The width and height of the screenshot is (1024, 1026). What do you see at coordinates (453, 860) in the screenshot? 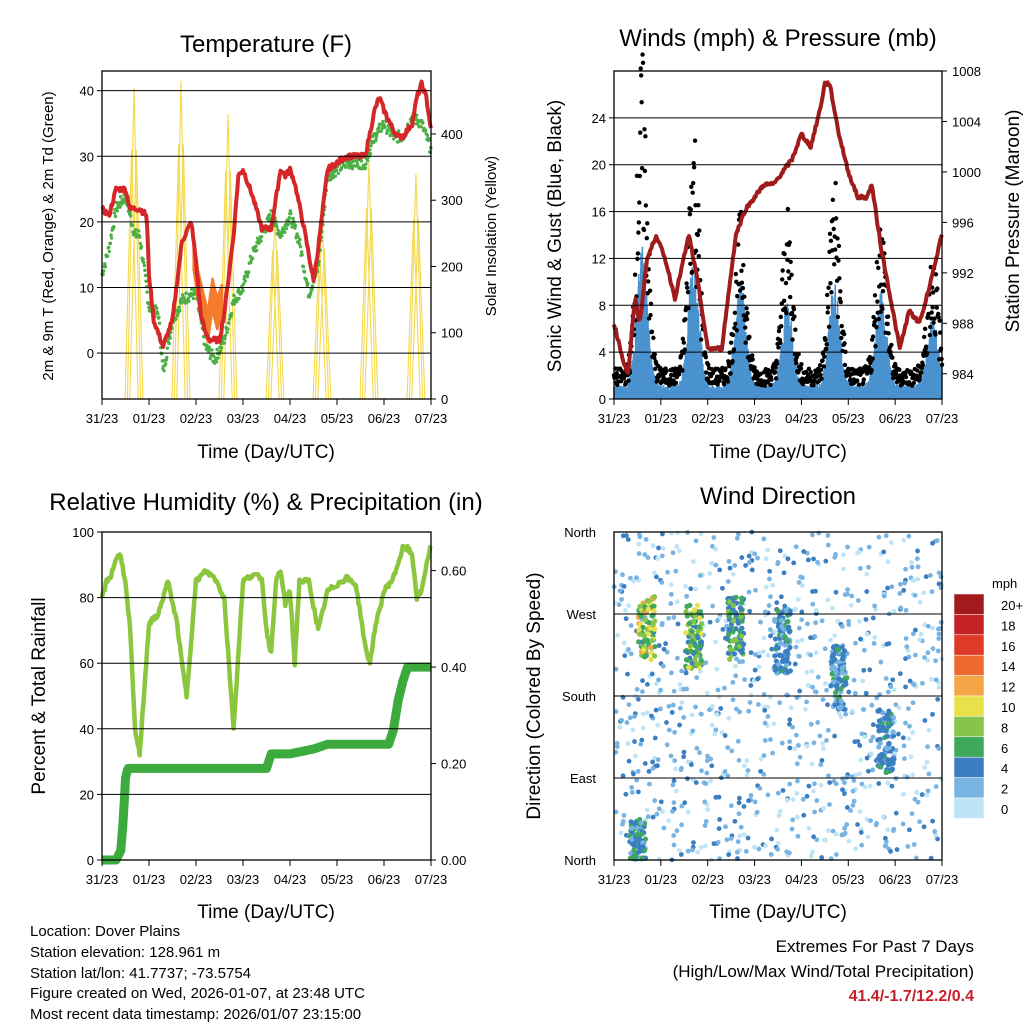
I see `y-right-tick-label: 0.00` at bounding box center [453, 860].